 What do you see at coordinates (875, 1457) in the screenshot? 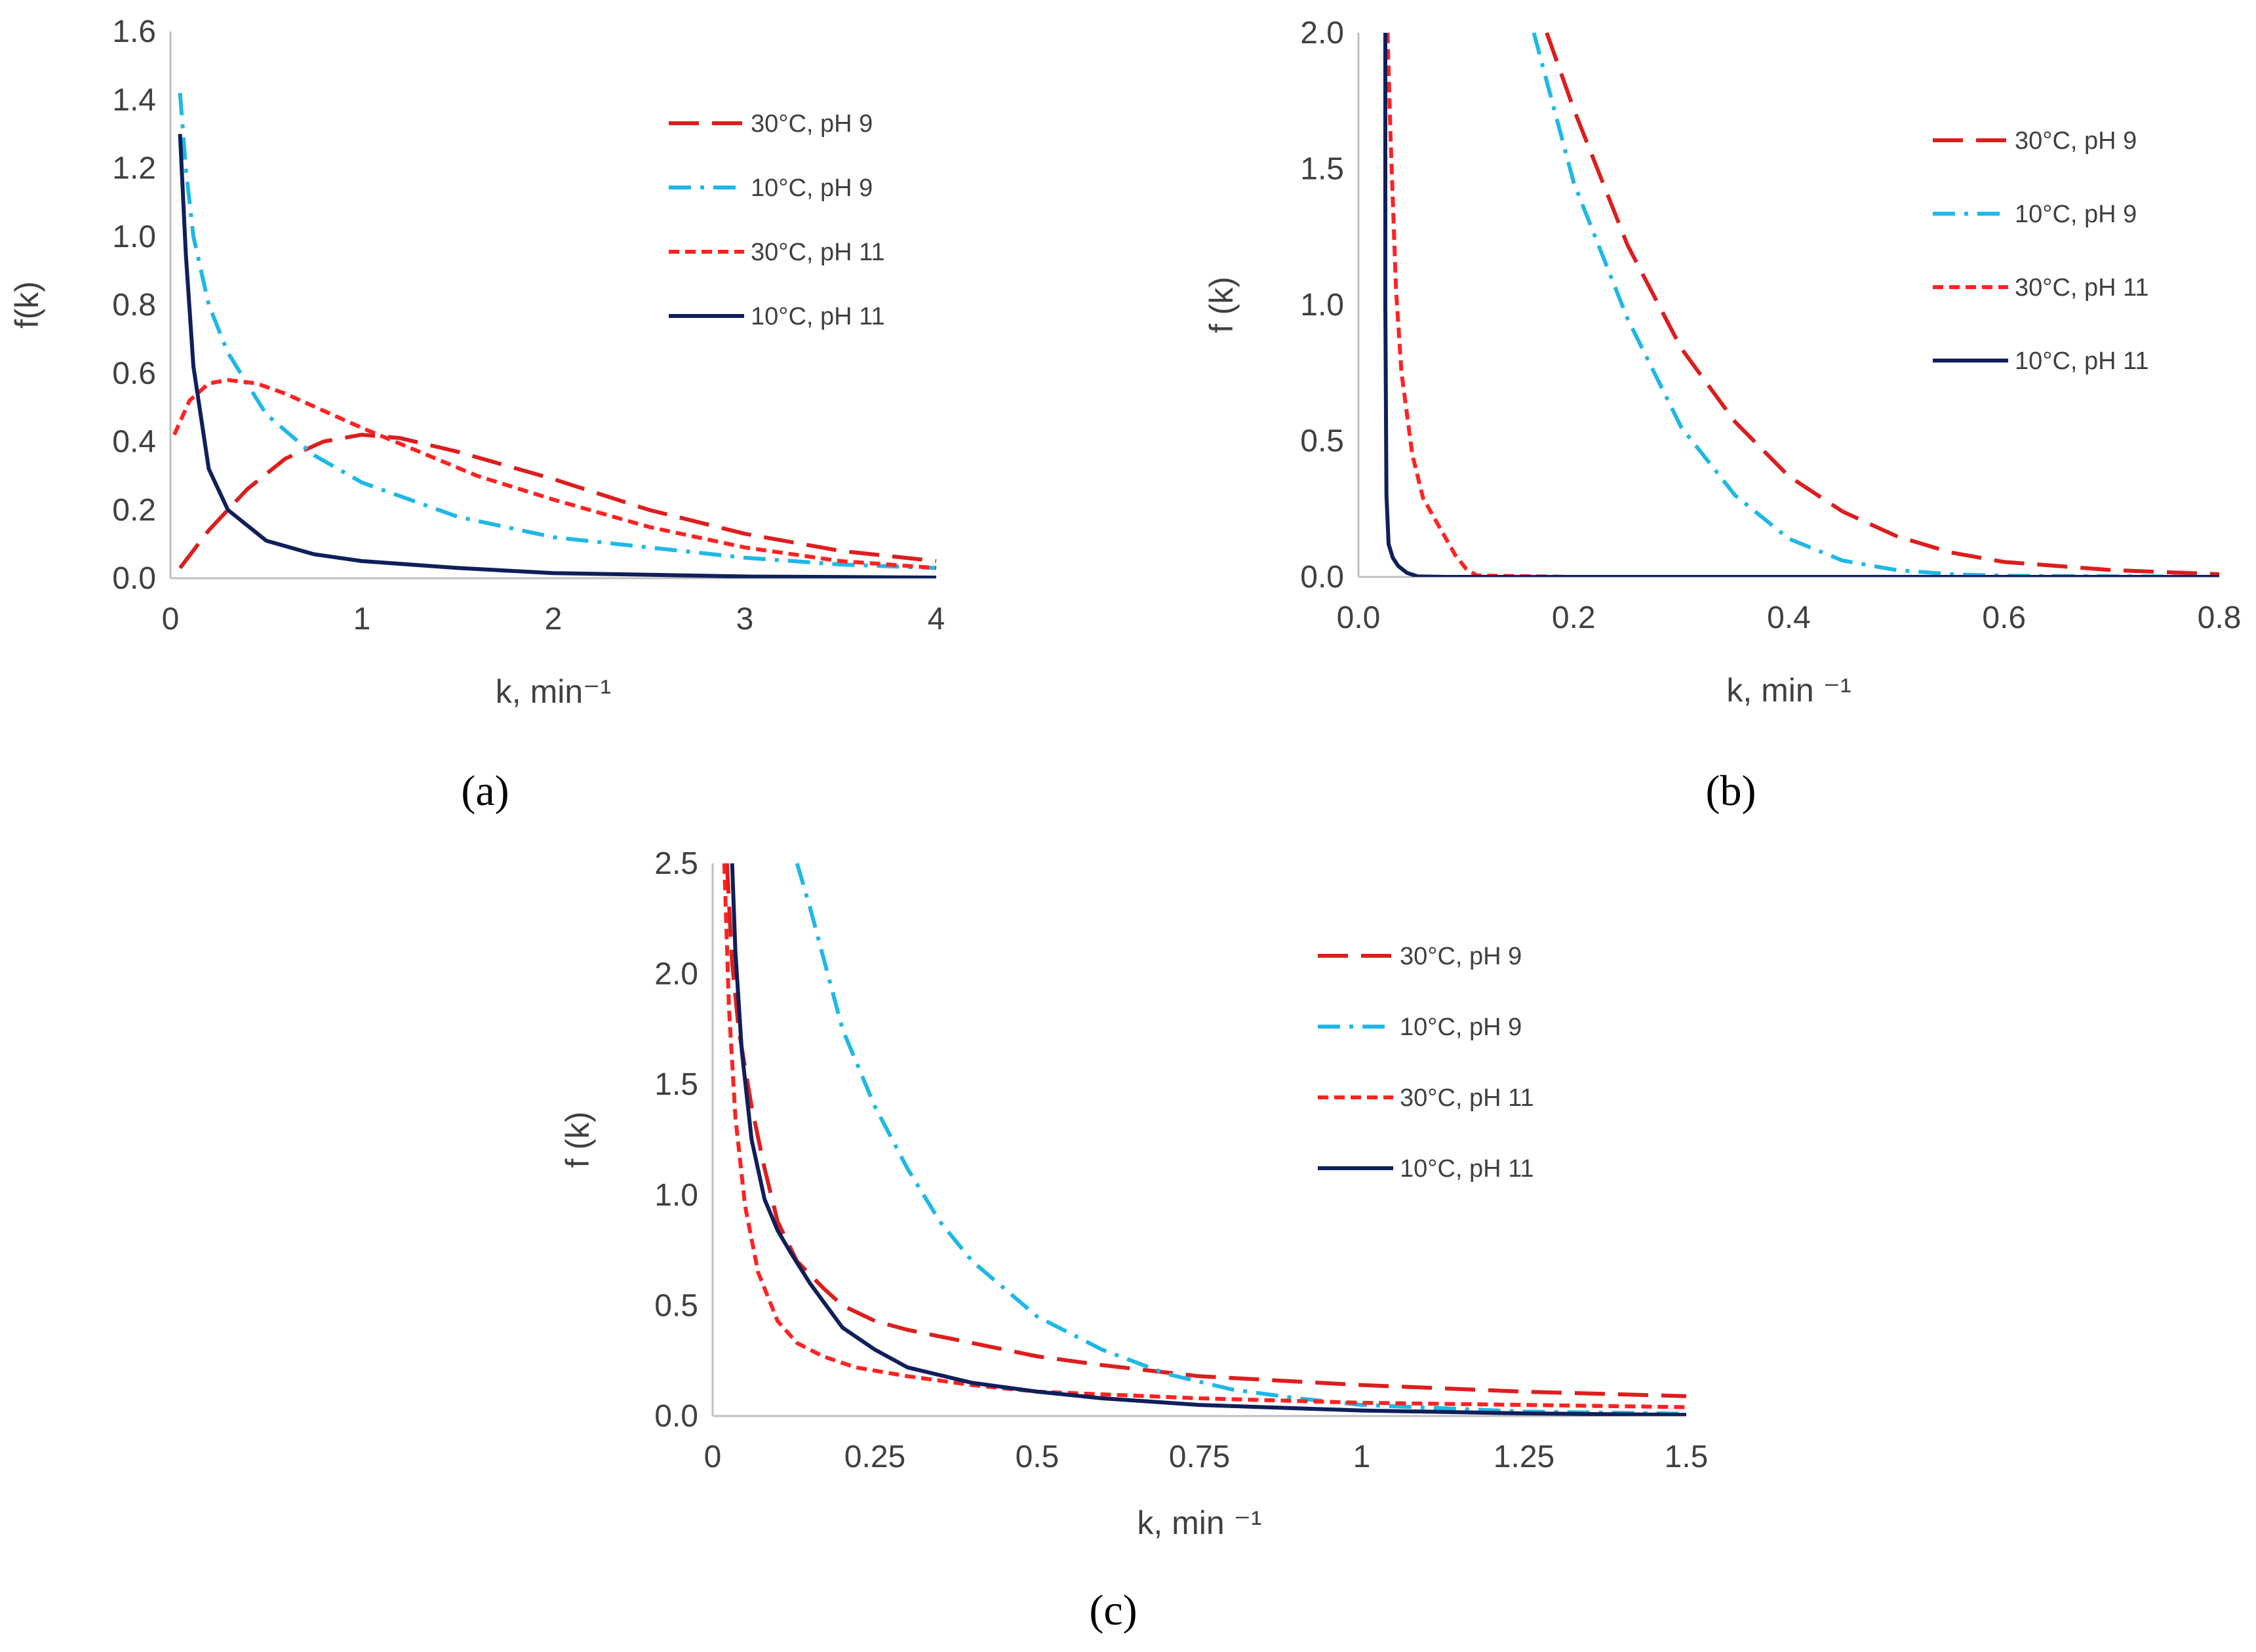
I see `x-tick-label: 0.25` at bounding box center [875, 1457].